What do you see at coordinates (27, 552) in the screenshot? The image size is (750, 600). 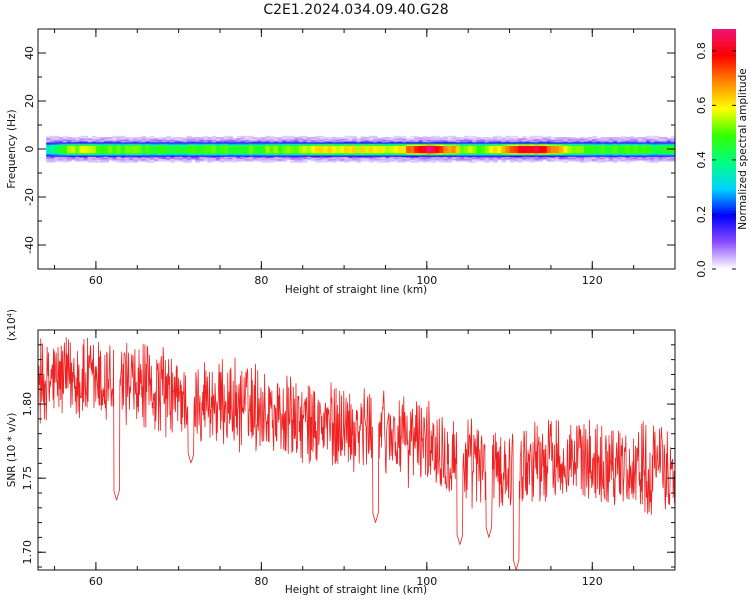 I see `y-tick-label: 1.70` at bounding box center [27, 552].